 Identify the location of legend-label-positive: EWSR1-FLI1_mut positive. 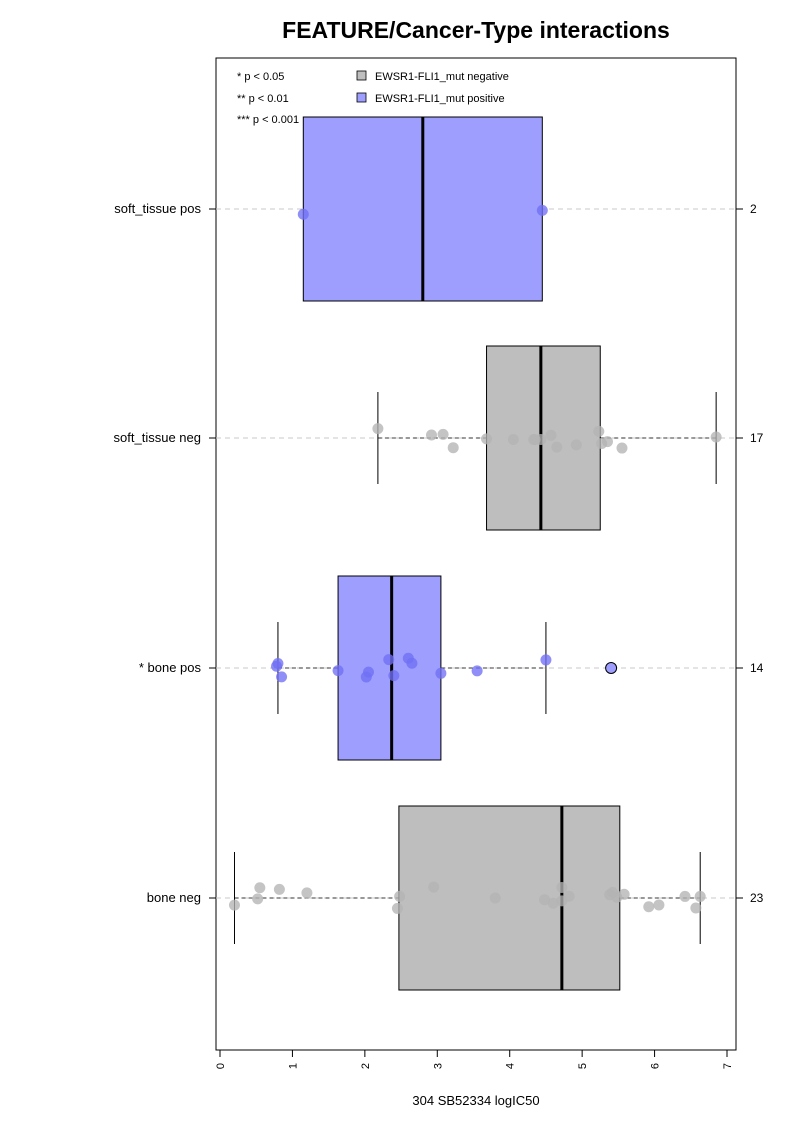
(440, 99).